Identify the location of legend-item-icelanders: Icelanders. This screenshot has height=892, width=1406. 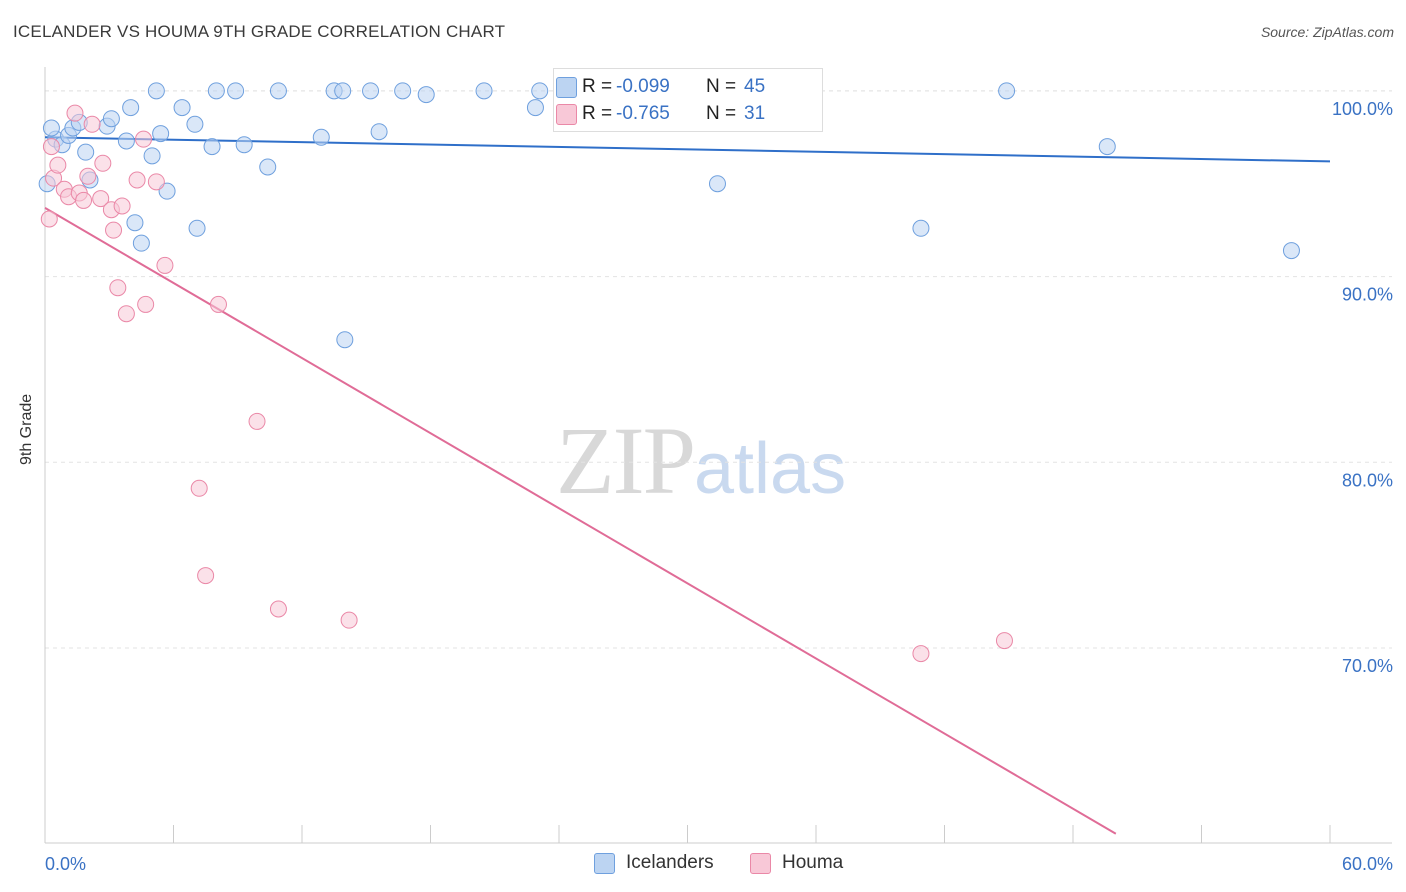
(654, 863).